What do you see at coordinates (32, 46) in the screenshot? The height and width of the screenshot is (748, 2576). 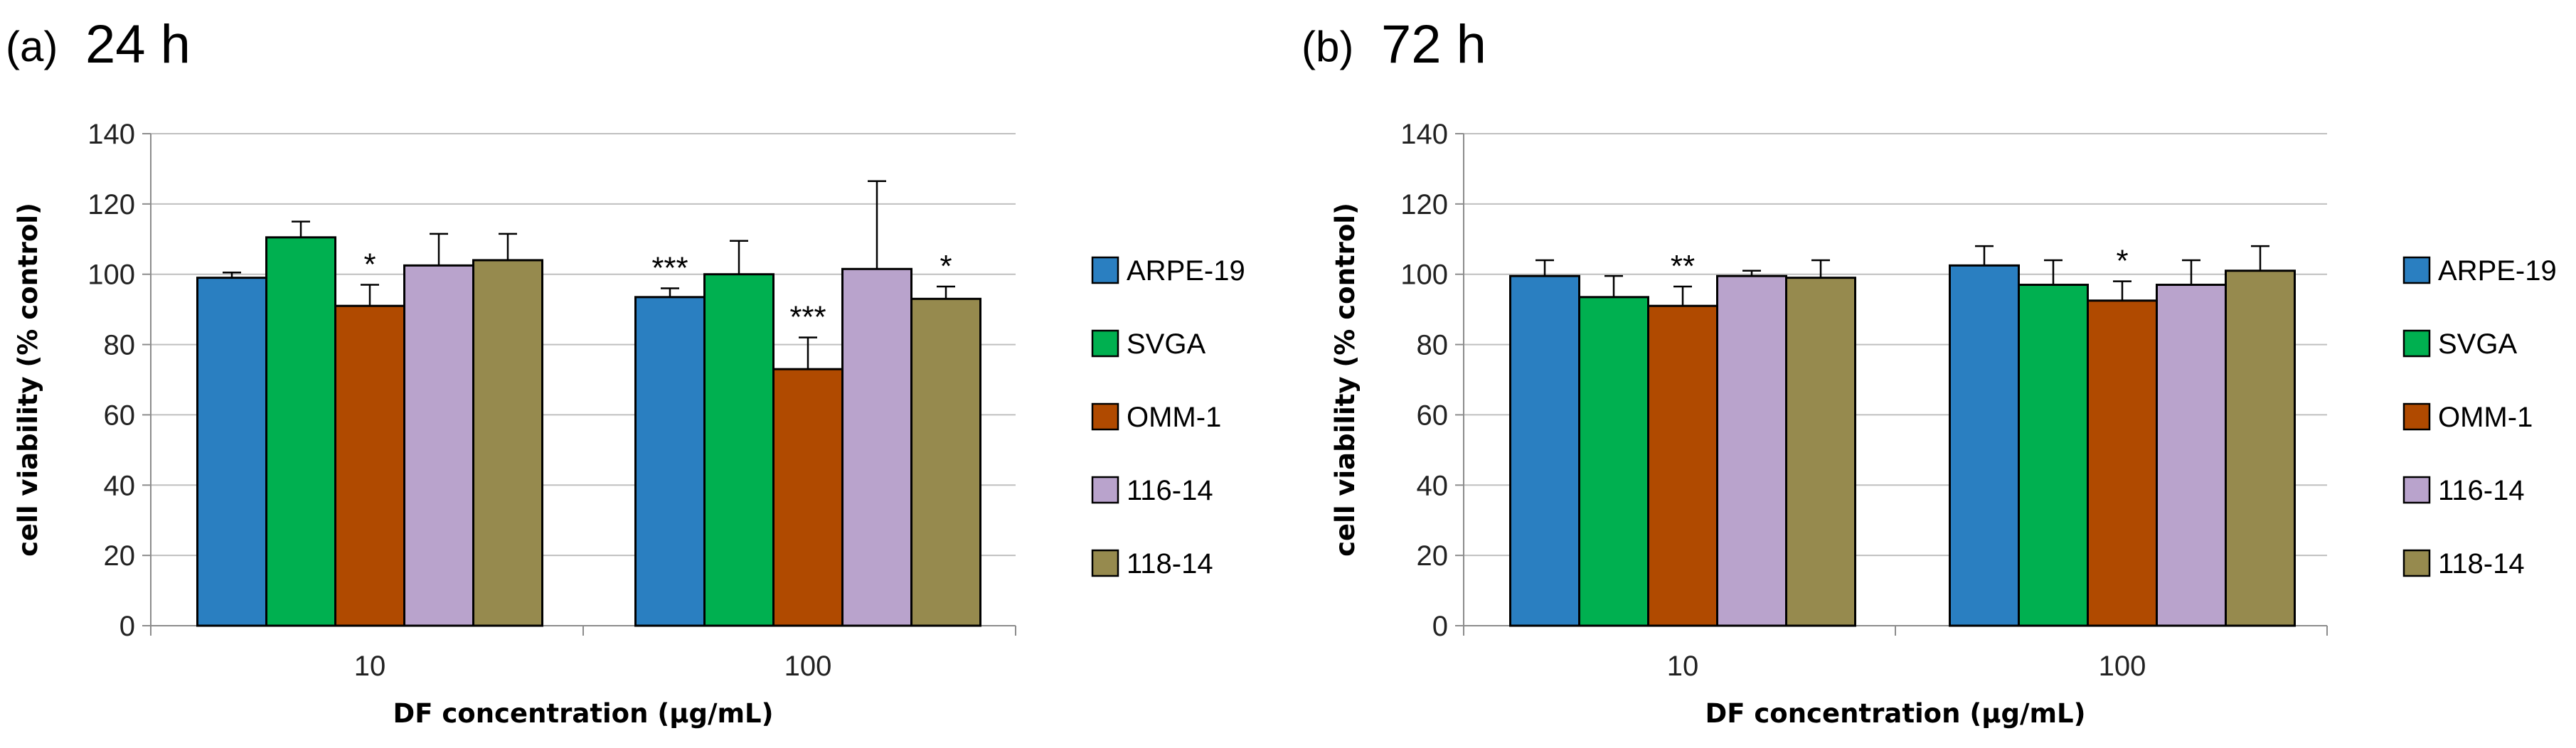 I see `panel-label: (a)` at bounding box center [32, 46].